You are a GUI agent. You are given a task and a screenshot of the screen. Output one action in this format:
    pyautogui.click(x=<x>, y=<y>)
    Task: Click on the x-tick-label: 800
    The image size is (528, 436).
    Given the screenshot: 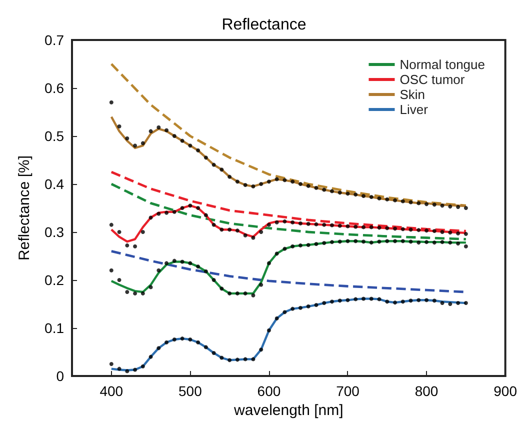 What is the action you would take?
    pyautogui.click(x=426, y=391)
    